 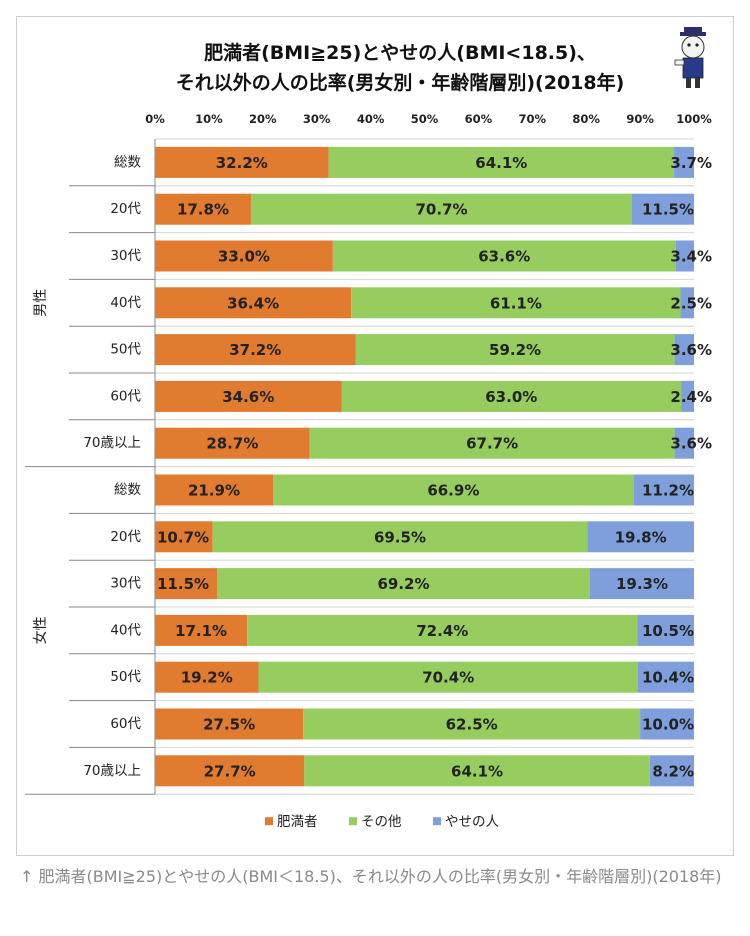 I want to click on legend-label-obese: 肥満者, so click(x=297, y=822).